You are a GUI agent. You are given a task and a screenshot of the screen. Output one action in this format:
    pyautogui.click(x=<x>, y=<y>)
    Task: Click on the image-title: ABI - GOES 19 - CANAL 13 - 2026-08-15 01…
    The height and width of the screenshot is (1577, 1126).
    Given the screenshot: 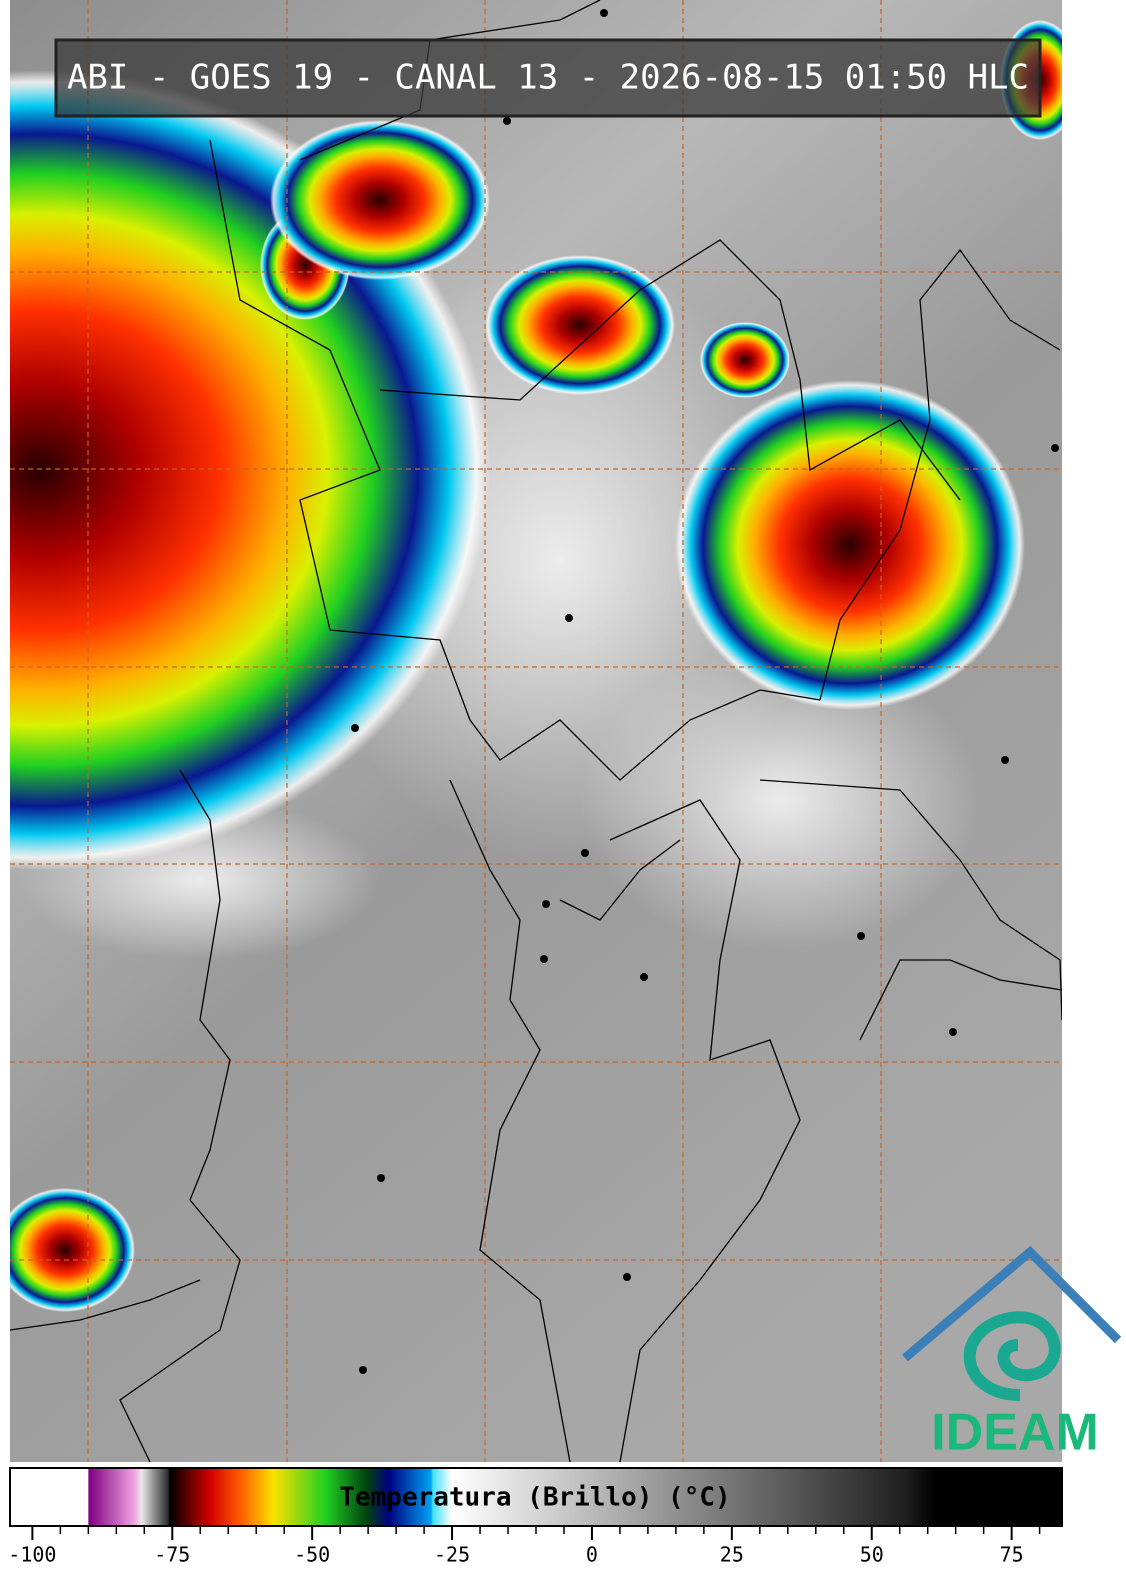 What is the action you would take?
    pyautogui.click(x=548, y=78)
    